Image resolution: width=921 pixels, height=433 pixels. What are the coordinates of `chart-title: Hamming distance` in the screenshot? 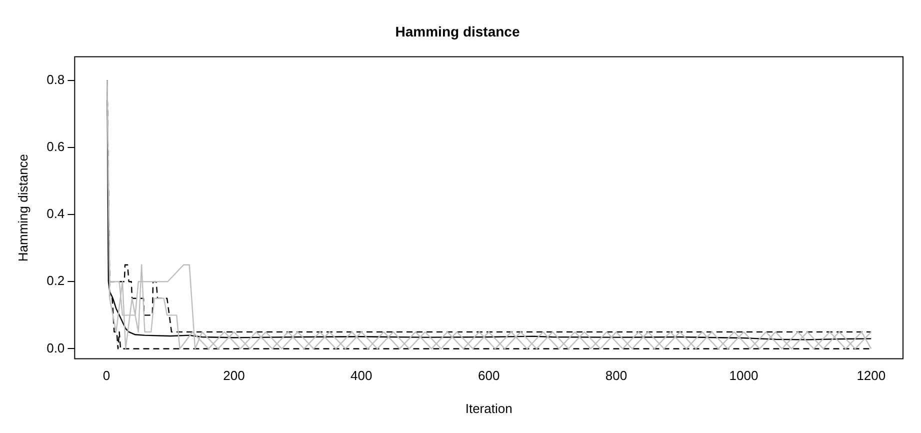 It's located at (457, 31).